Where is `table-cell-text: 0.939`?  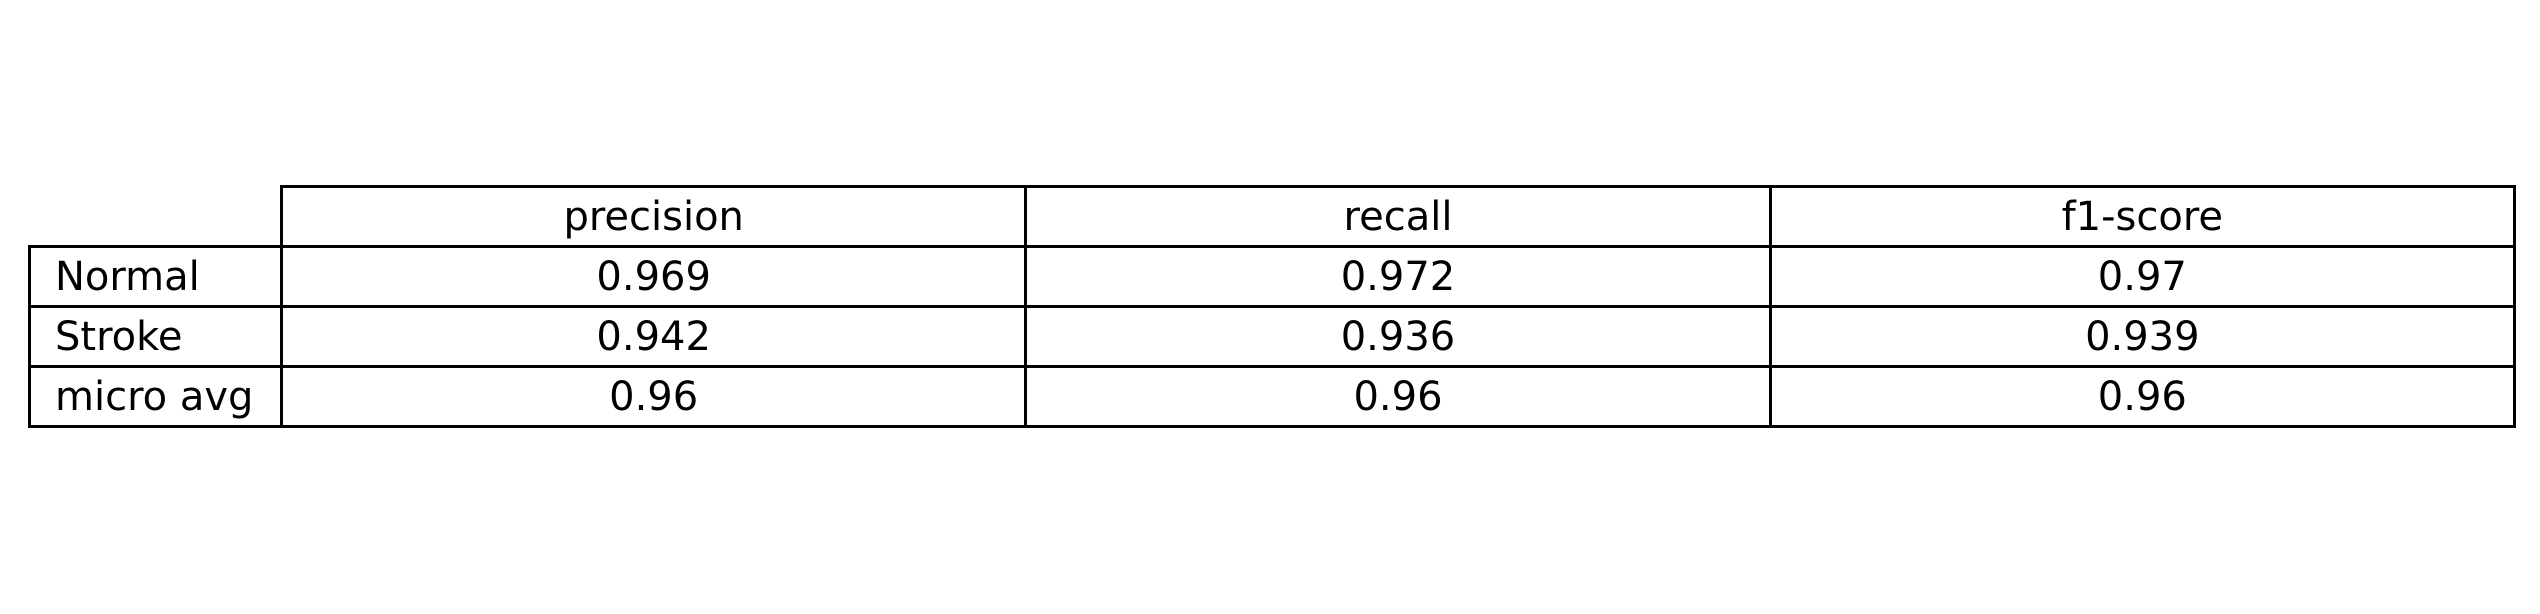 table-cell-text: 0.939 is located at coordinates (2142, 336).